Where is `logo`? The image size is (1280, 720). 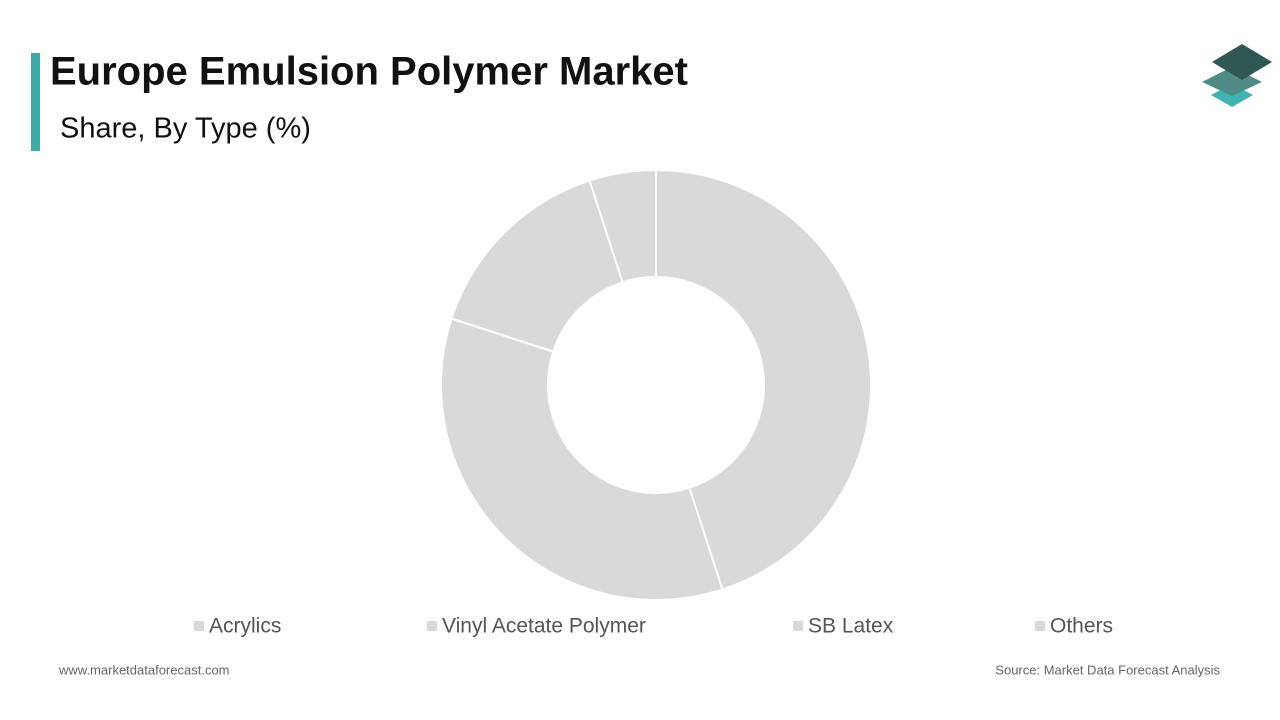 logo is located at coordinates (1237, 75).